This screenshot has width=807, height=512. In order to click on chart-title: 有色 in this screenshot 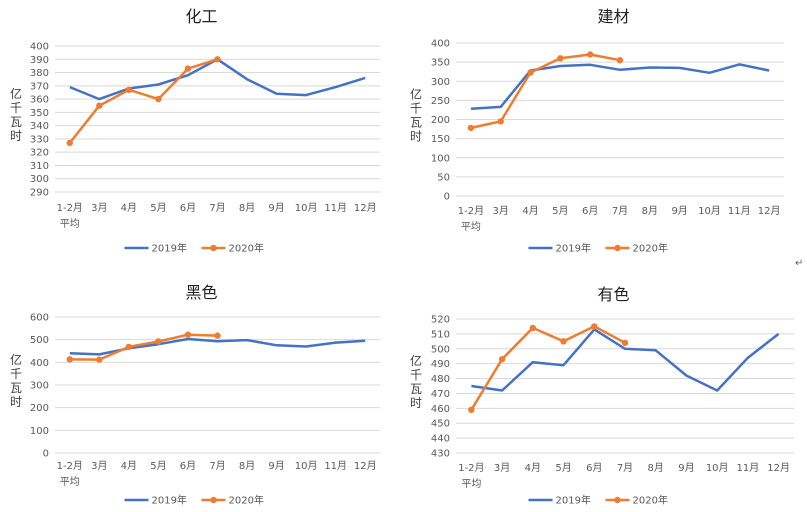, I will do `click(613, 294)`.